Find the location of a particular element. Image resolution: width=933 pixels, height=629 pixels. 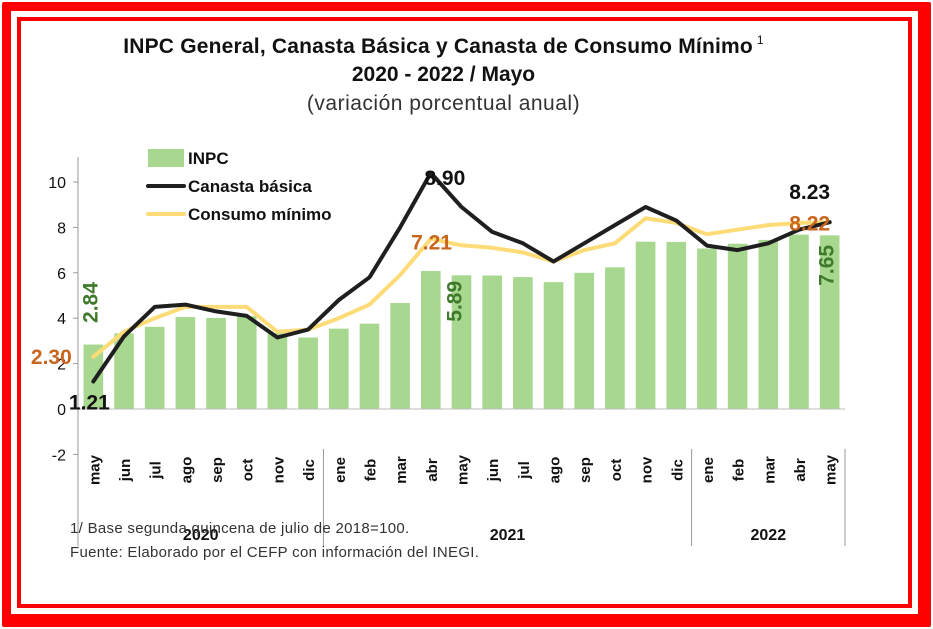

chart-subtitle: (variación porcentual anual) is located at coordinates (443, 103).